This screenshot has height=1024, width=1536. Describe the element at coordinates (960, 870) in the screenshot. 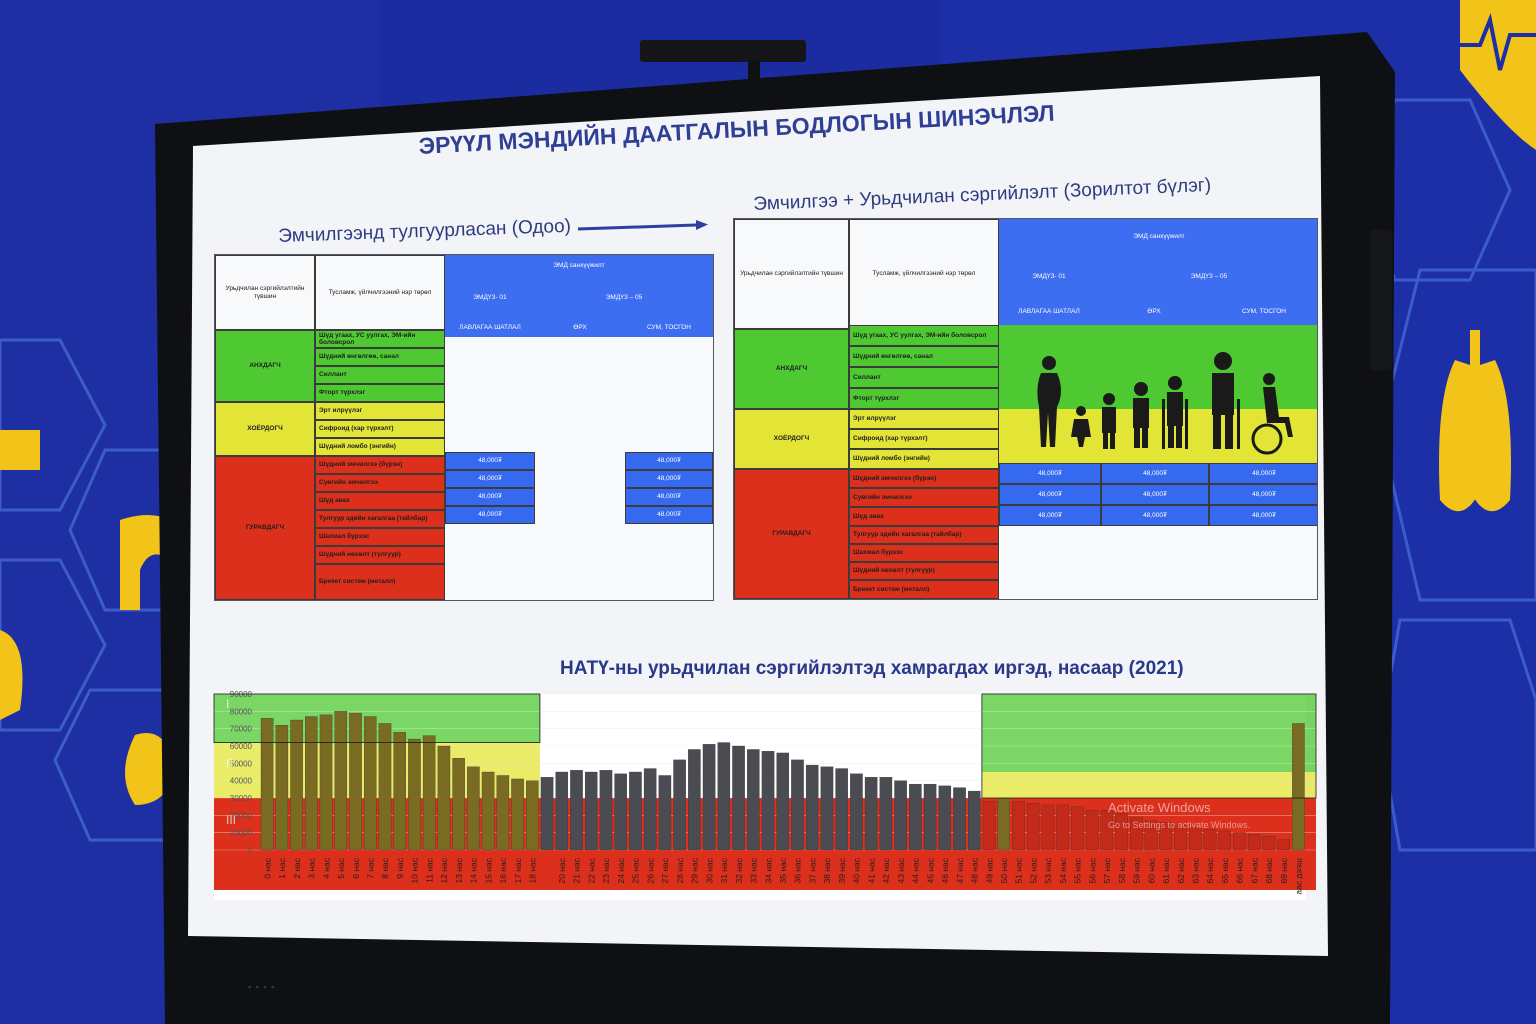

I see `x-tick-label: 47 нас` at that location.